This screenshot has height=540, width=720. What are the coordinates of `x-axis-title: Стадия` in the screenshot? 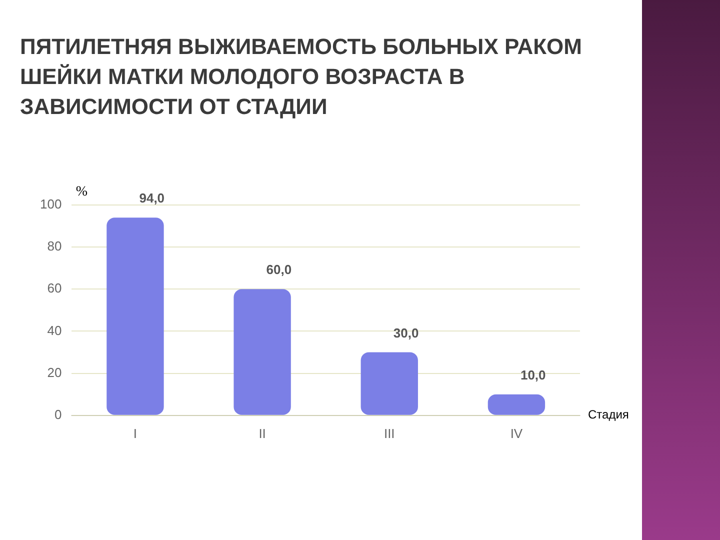 It's located at (608, 415).